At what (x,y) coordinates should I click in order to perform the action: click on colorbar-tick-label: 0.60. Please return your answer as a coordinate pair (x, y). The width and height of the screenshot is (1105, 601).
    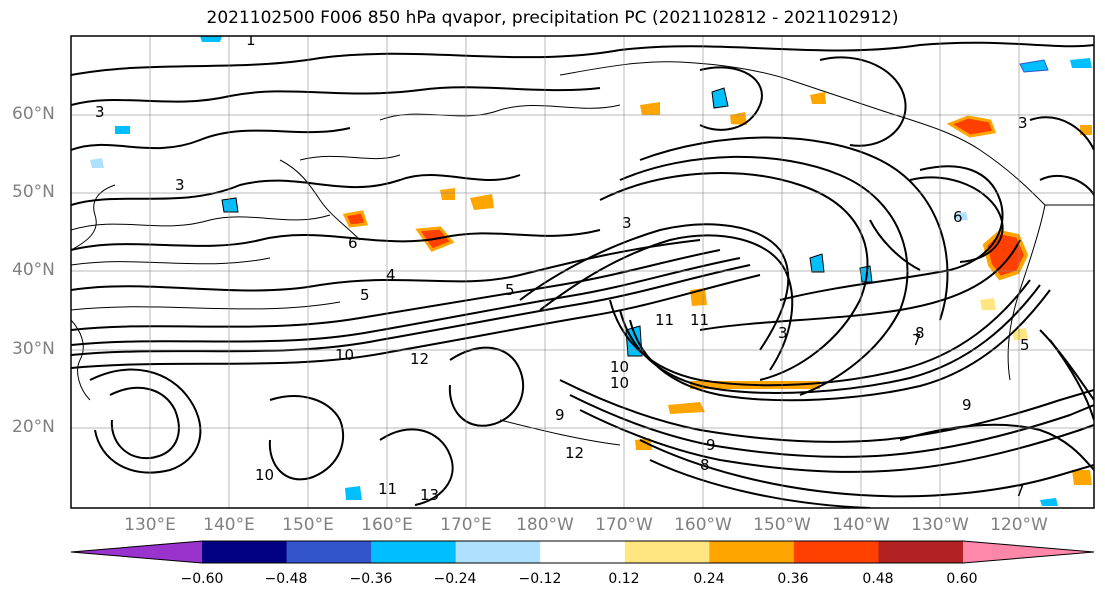
    Looking at the image, I should click on (962, 579).